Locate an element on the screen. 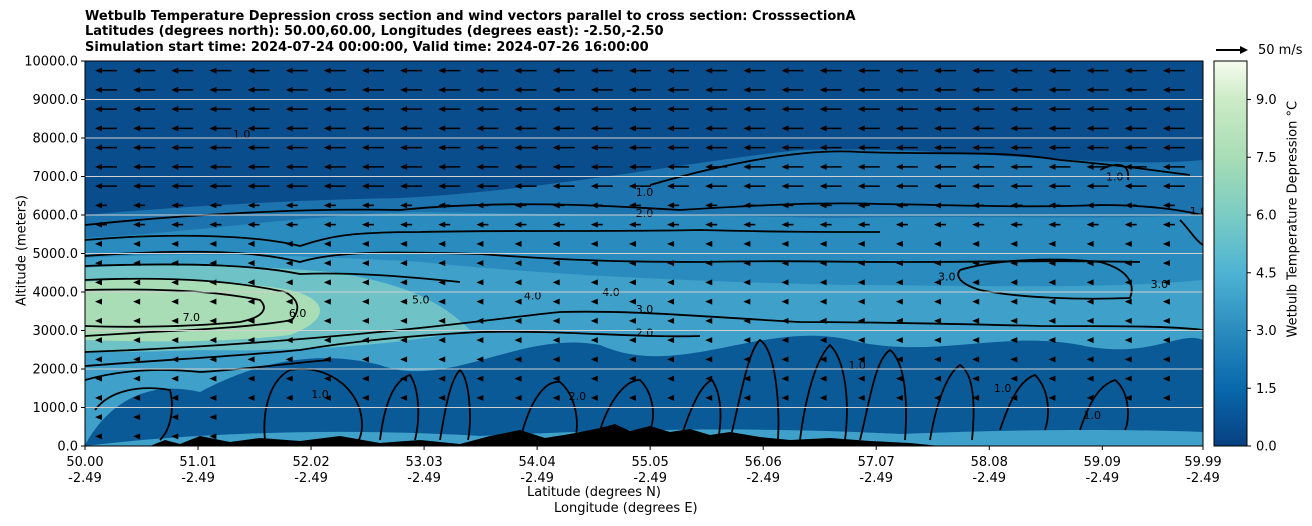  x-tick-label-lat: 55.05 is located at coordinates (650, 462).